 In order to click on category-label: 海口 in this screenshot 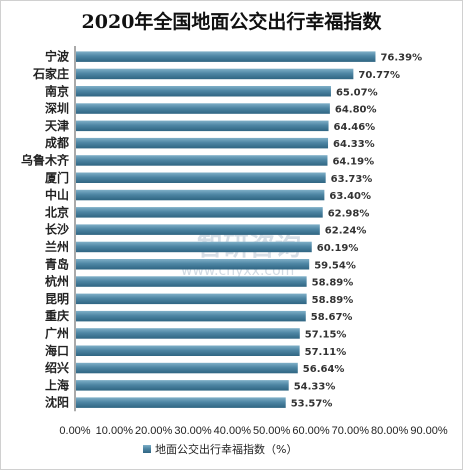, I will do `click(57, 350)`.